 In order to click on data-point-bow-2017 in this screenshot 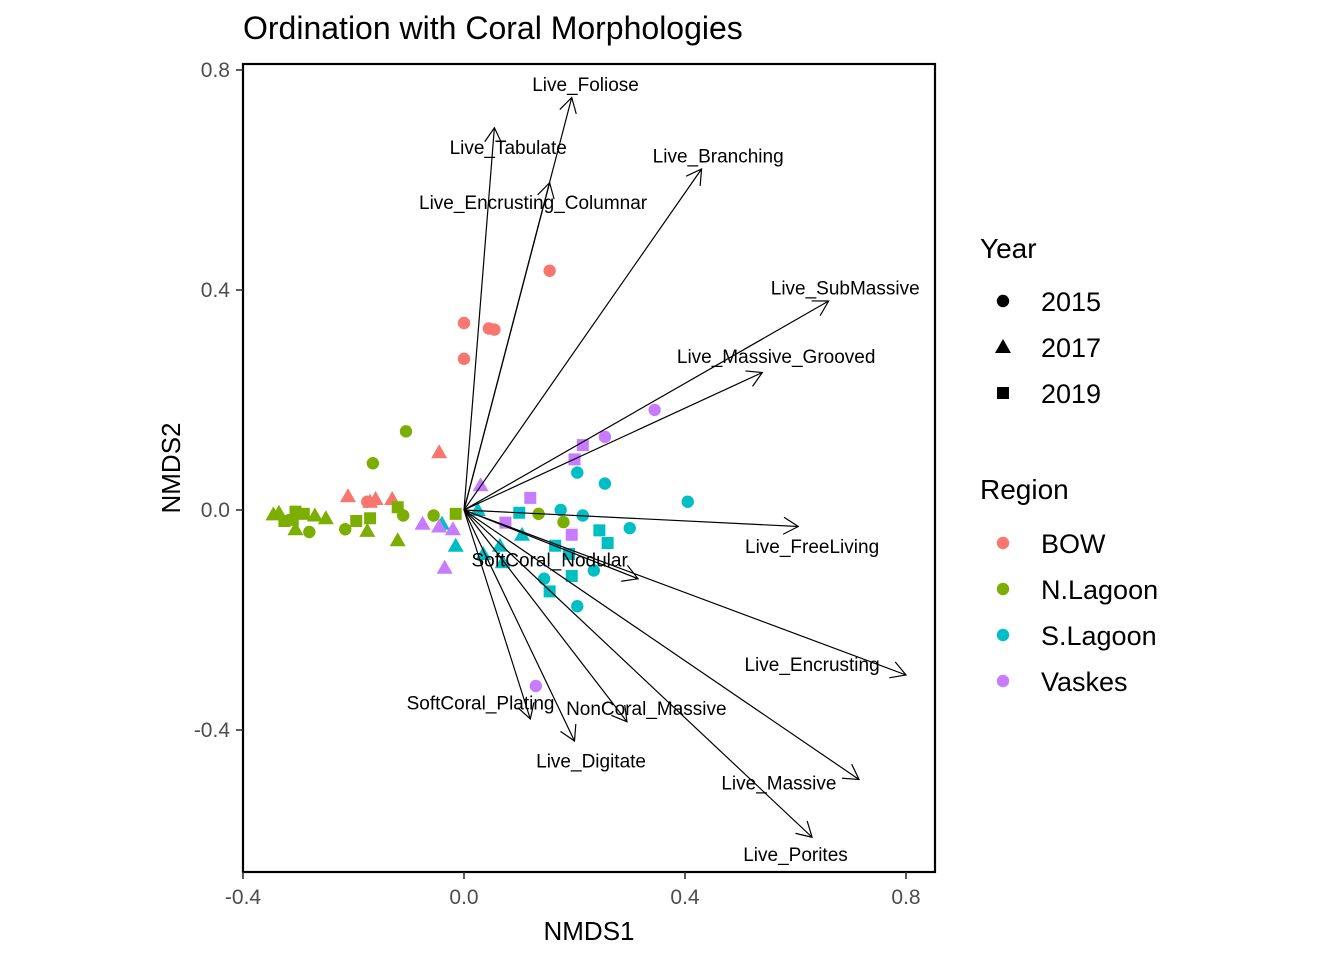, I will do `click(439, 451)`.